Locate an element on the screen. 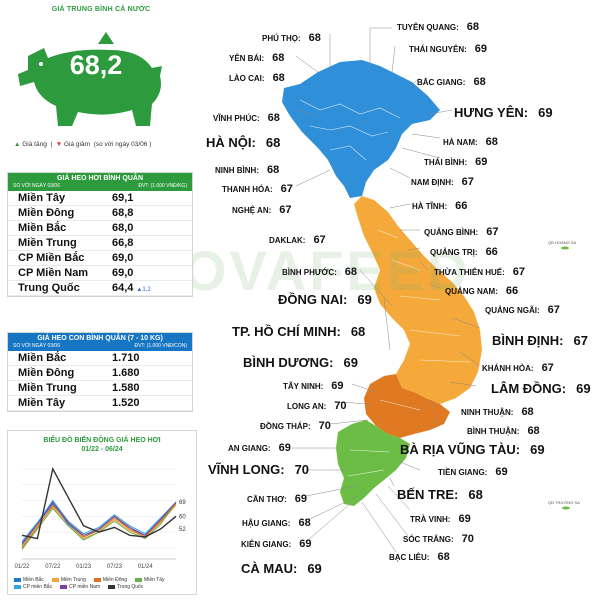 This screenshot has width=600, height=600. legend-item: CP miền Bắc is located at coordinates (33, 587).